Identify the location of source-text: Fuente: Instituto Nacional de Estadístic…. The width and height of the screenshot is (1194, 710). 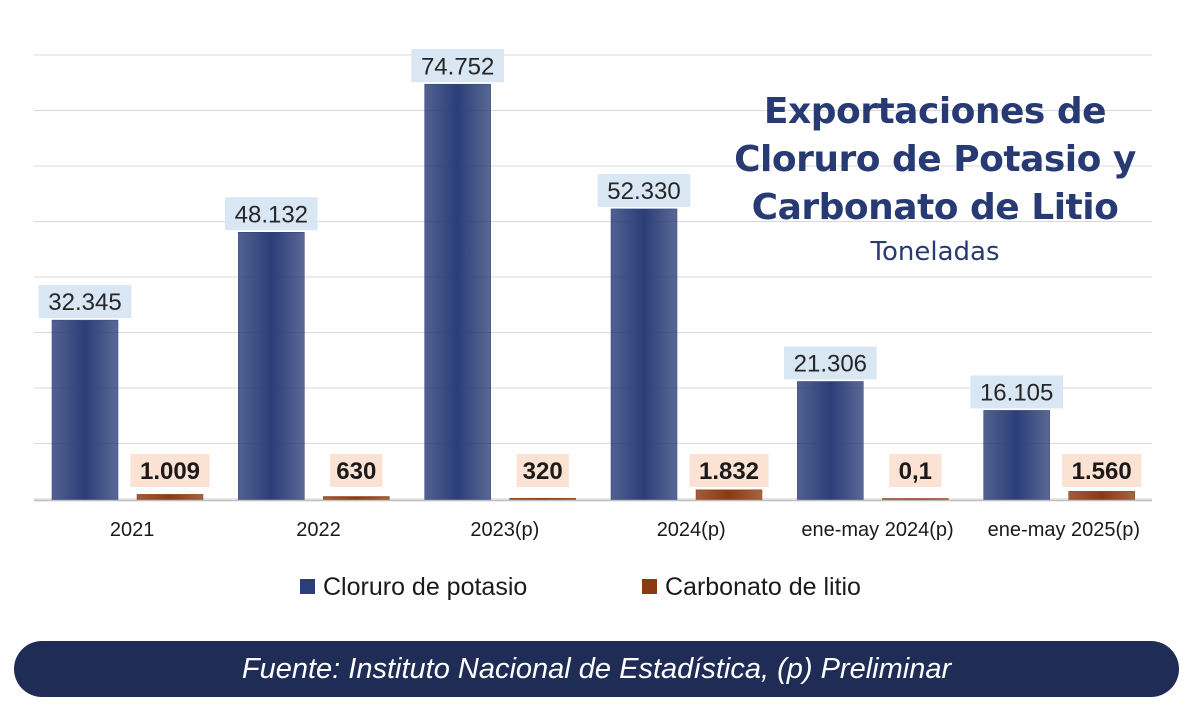
(596, 668).